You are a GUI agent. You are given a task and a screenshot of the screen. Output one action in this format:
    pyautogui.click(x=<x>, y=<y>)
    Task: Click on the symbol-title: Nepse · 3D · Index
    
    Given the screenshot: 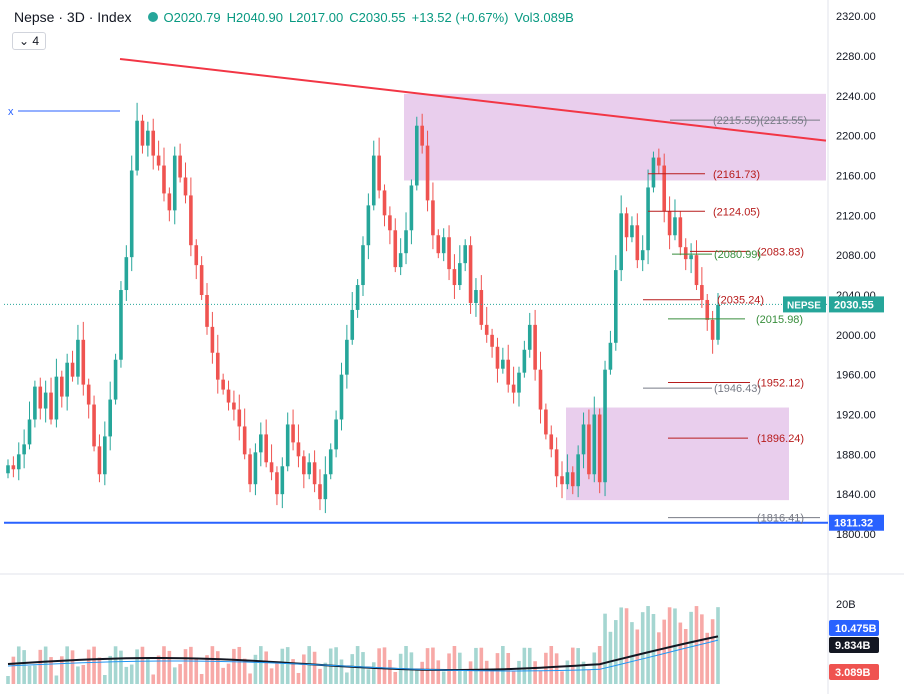 What is the action you would take?
    pyautogui.click(x=73, y=17)
    